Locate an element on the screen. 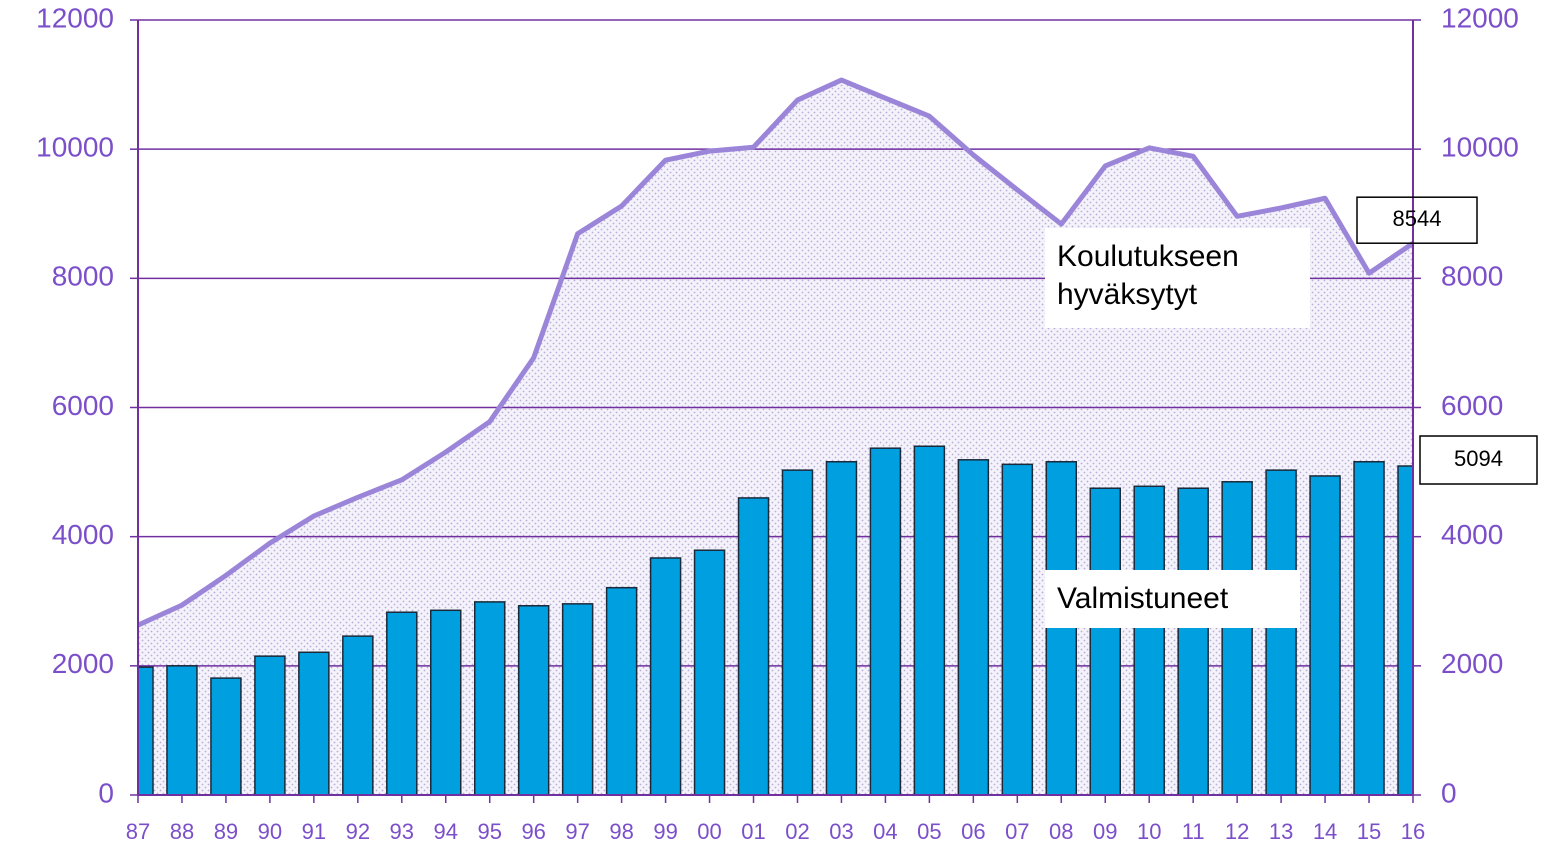  y-tick-label: 2000 is located at coordinates (83, 663).